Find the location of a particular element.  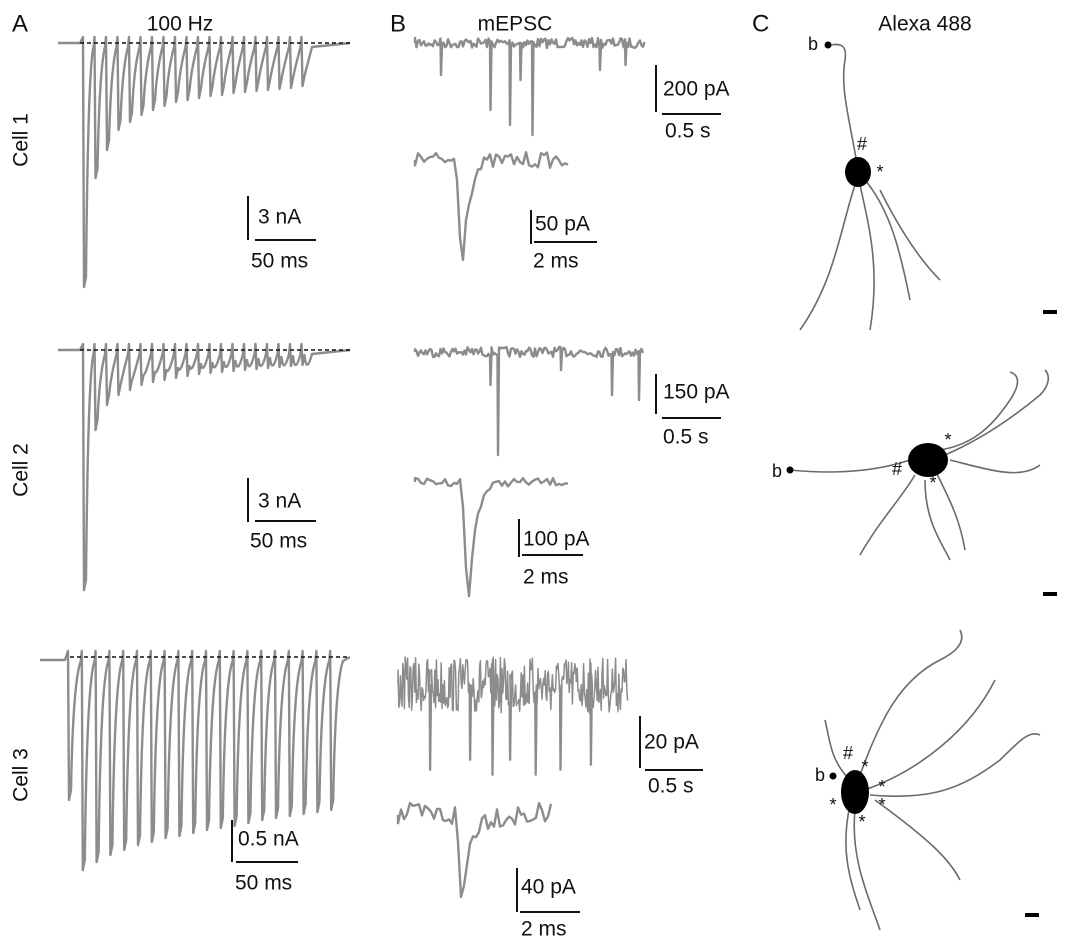

panel-letter: A is located at coordinates (20, 23).